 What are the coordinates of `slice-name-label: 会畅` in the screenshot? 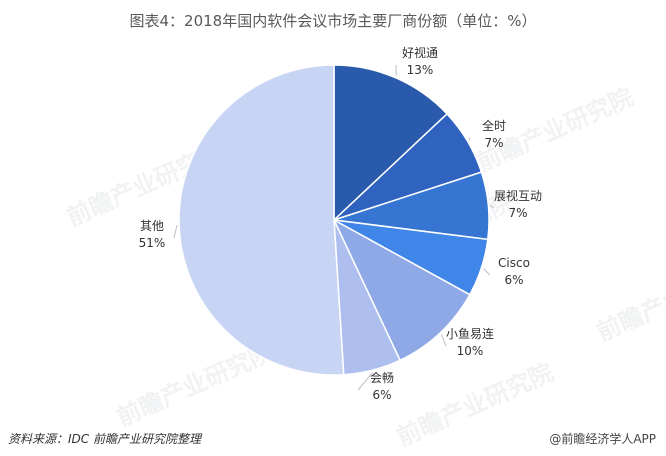 It's located at (382, 378).